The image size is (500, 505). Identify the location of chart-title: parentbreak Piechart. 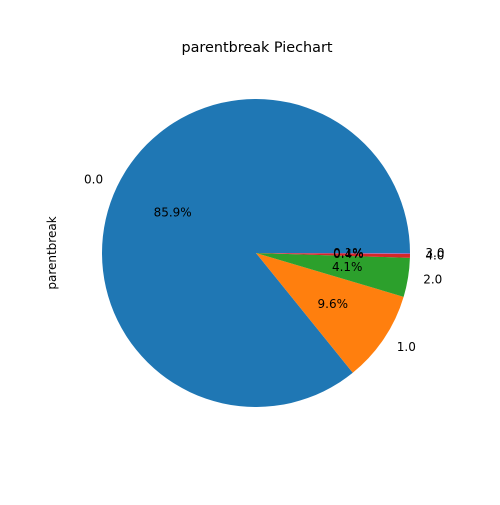
(256, 48).